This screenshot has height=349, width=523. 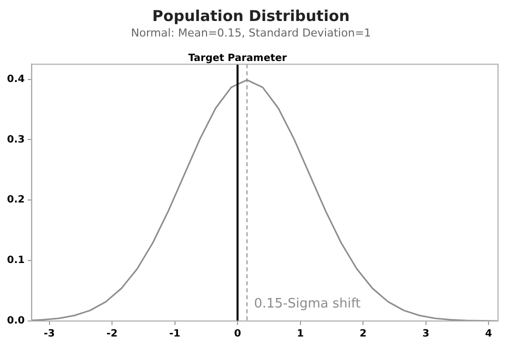 What do you see at coordinates (15, 321) in the screenshot?
I see `y-tick-label: 0.0` at bounding box center [15, 321].